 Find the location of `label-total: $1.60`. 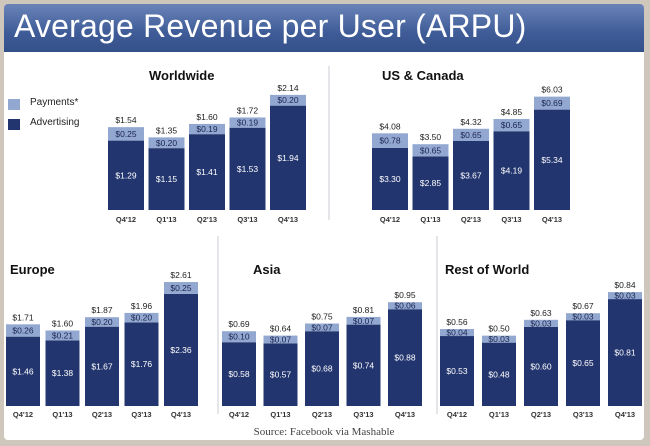

label-total: $1.60 is located at coordinates (207, 117).